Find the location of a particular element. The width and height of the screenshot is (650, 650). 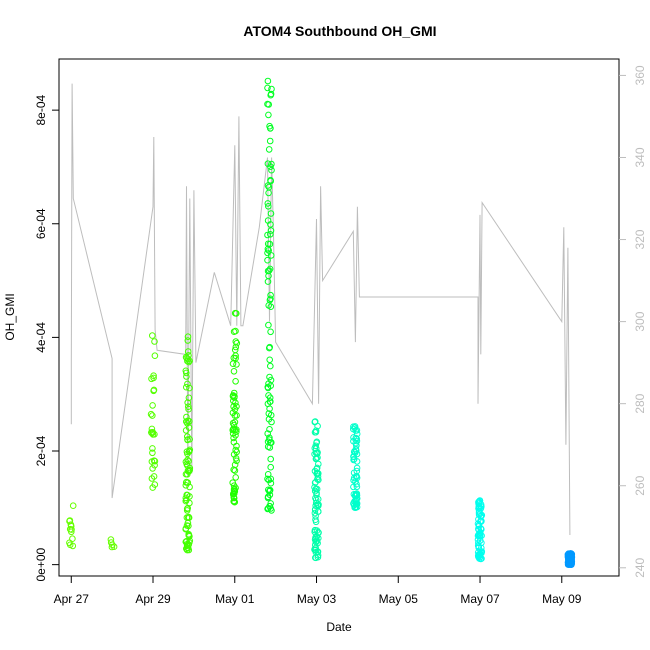

x-axis-label: Date is located at coordinates (339, 627).